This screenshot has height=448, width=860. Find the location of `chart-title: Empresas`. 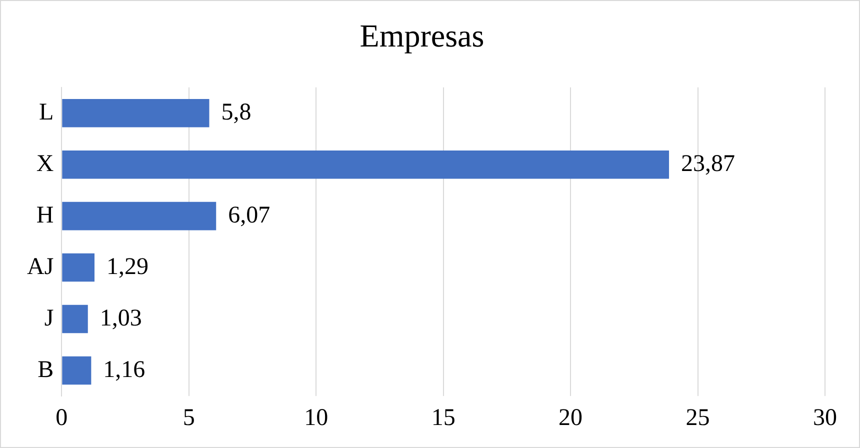

chart-title: Empresas is located at coordinates (422, 36).